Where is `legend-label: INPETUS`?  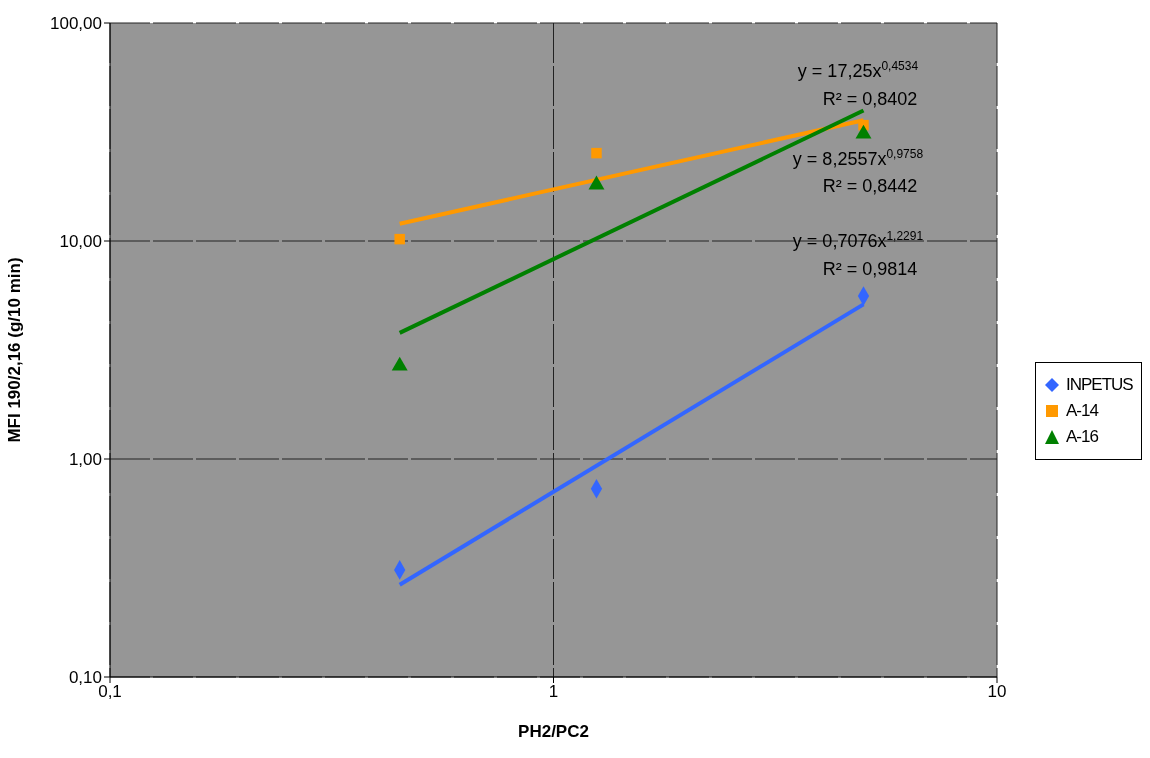 legend-label: INPETUS is located at coordinates (1099, 385).